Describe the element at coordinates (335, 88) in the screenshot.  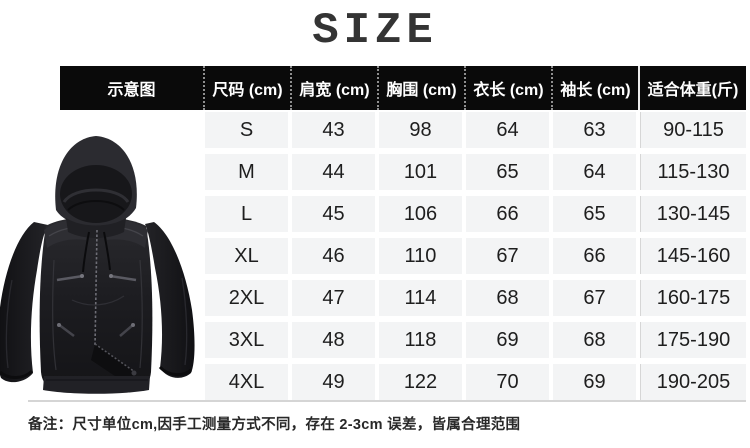
I see `header-shoulder: 肩宽 (cm)` at that location.